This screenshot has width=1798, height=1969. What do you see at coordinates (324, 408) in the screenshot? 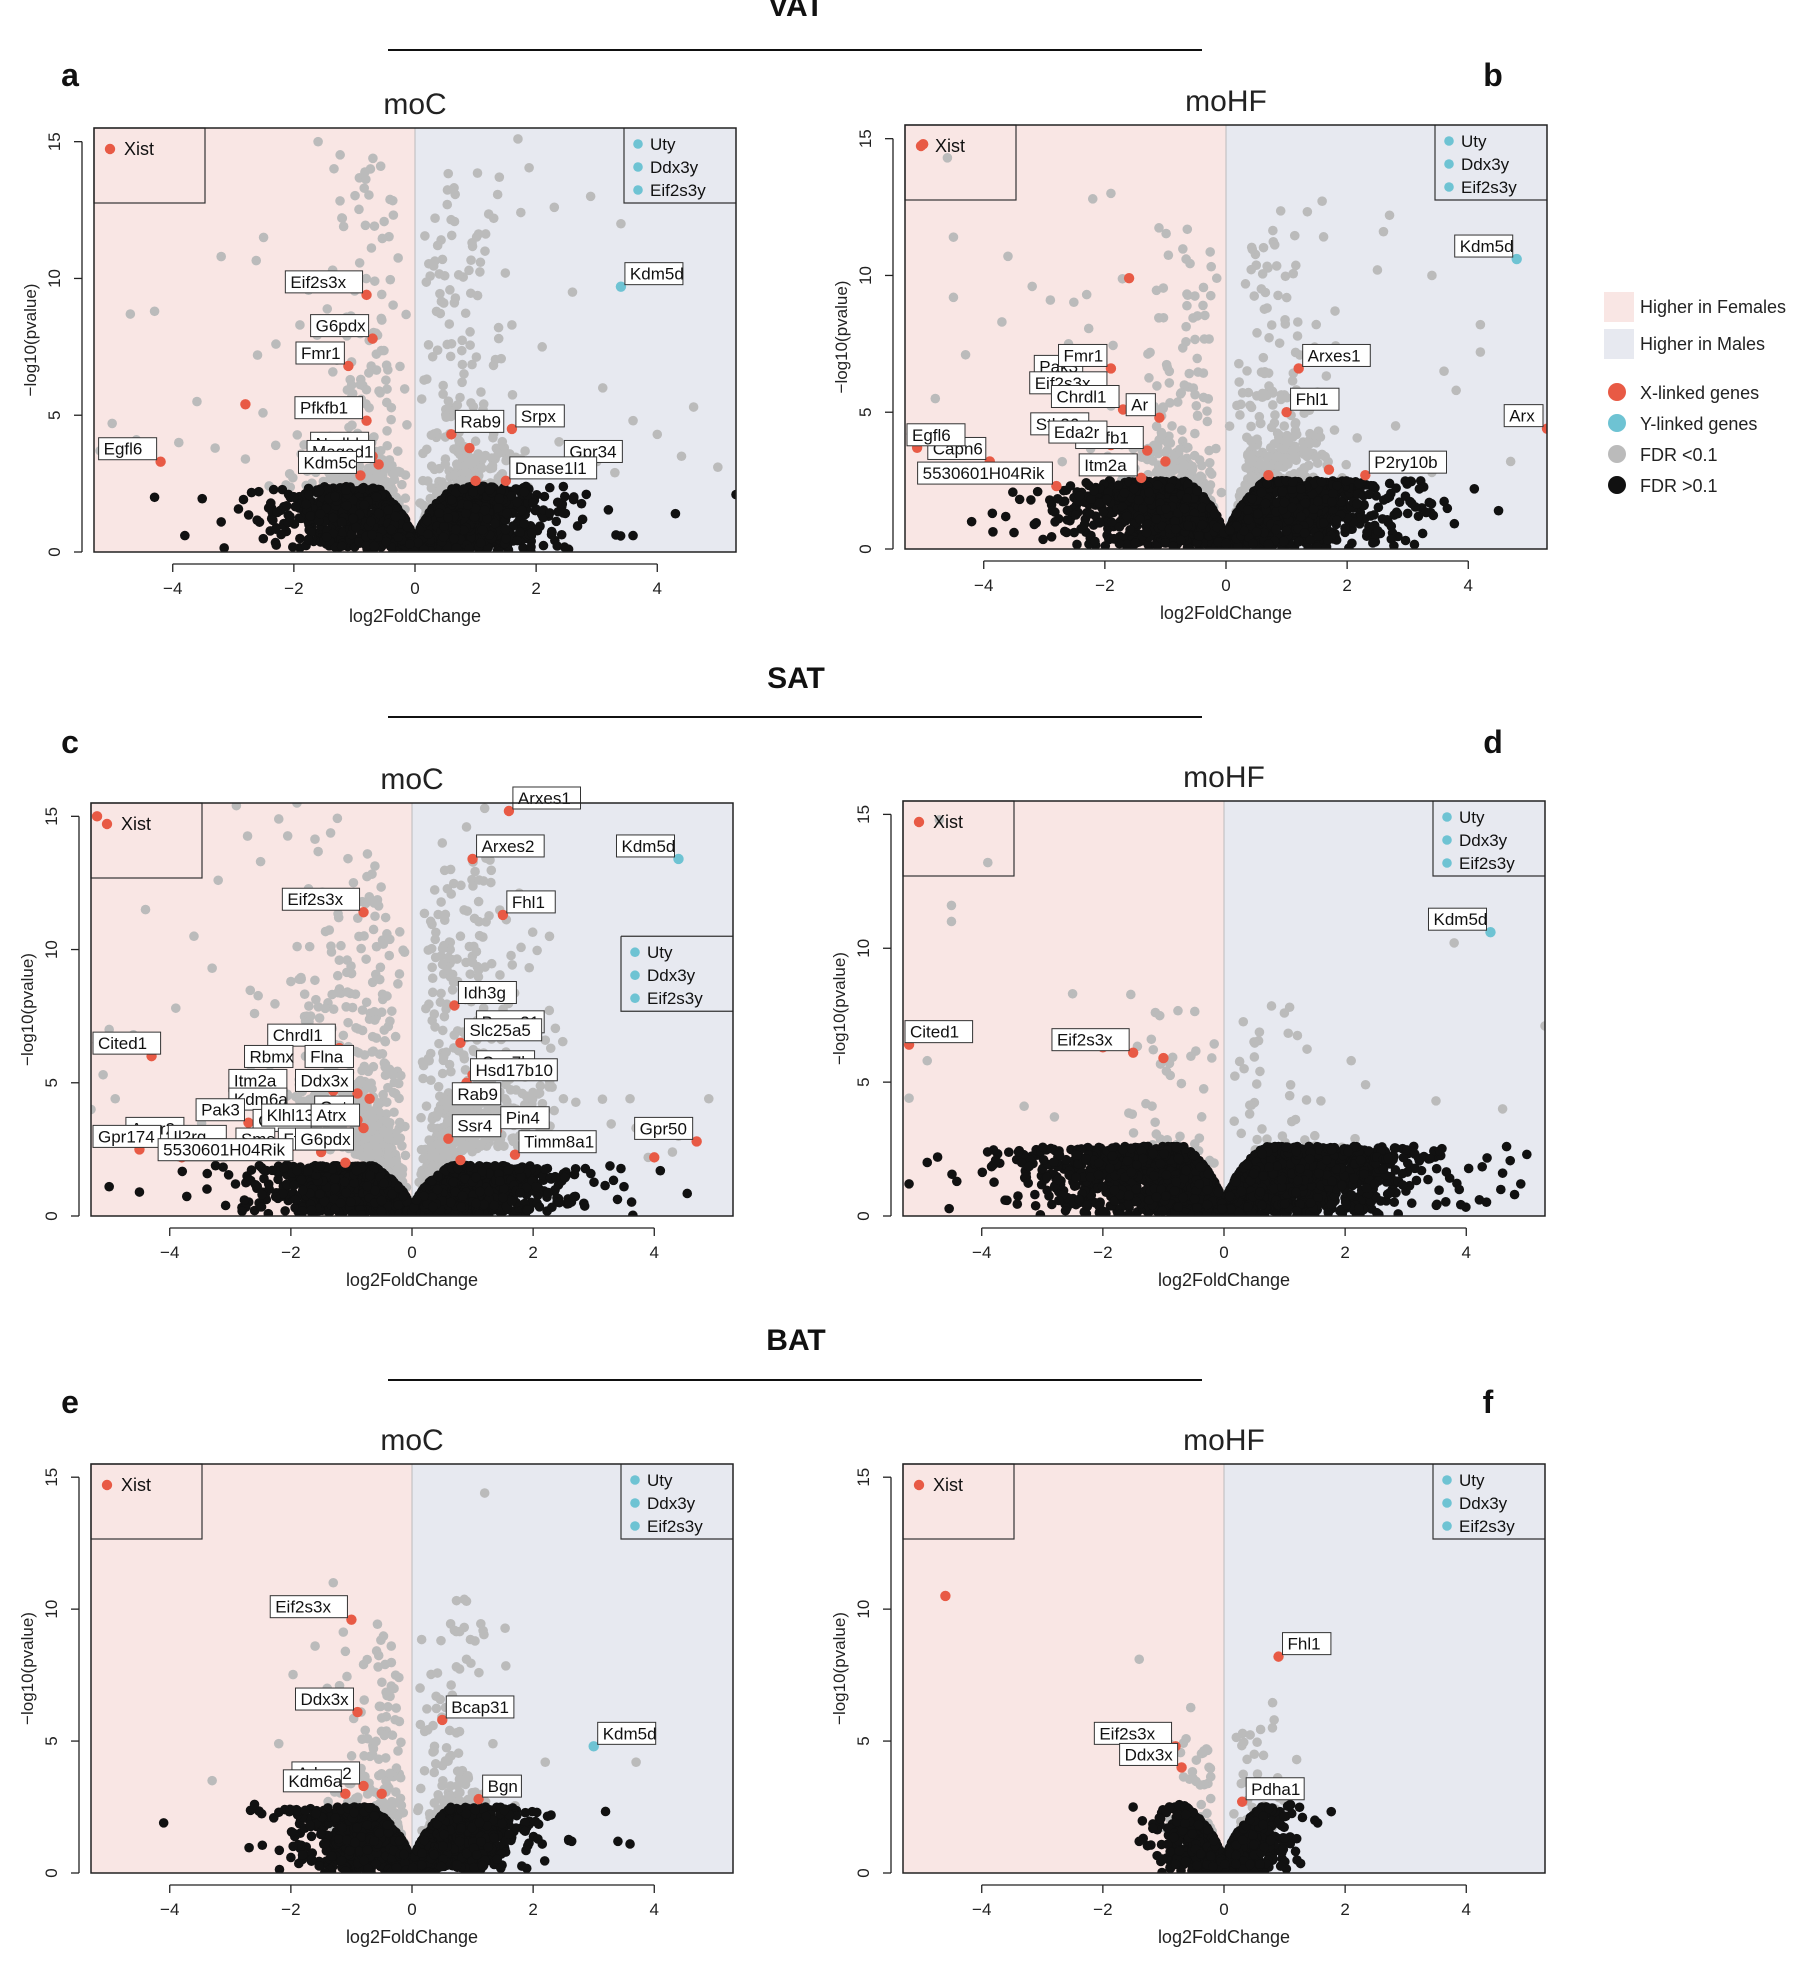
I see `gene-label: Pfkfb1` at bounding box center [324, 408].